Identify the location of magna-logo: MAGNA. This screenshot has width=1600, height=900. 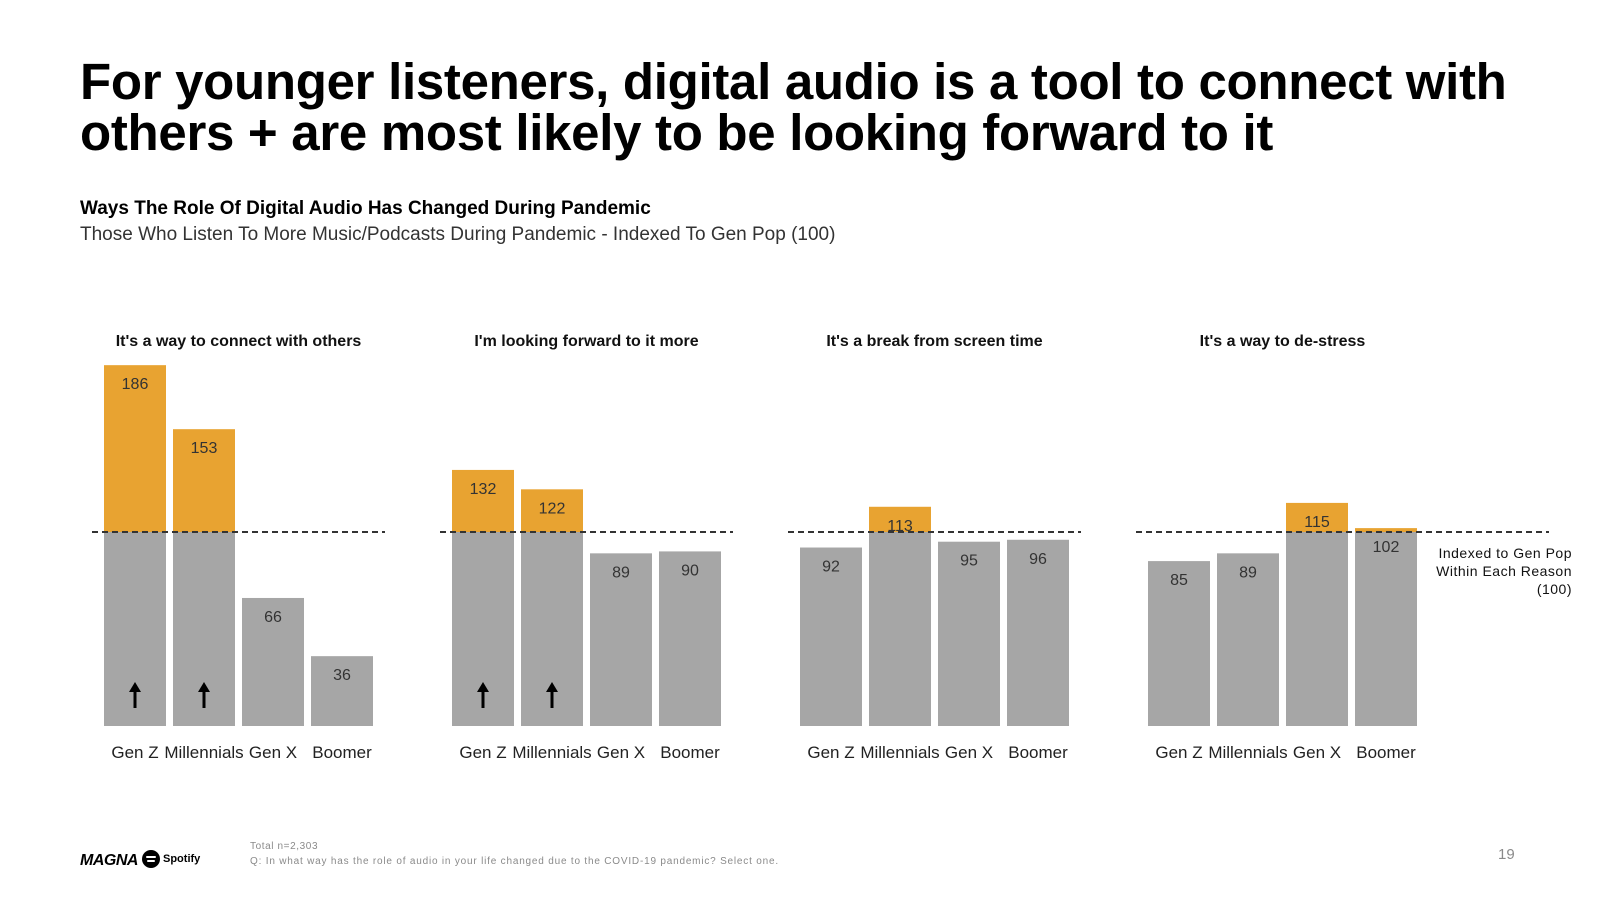
(109, 860).